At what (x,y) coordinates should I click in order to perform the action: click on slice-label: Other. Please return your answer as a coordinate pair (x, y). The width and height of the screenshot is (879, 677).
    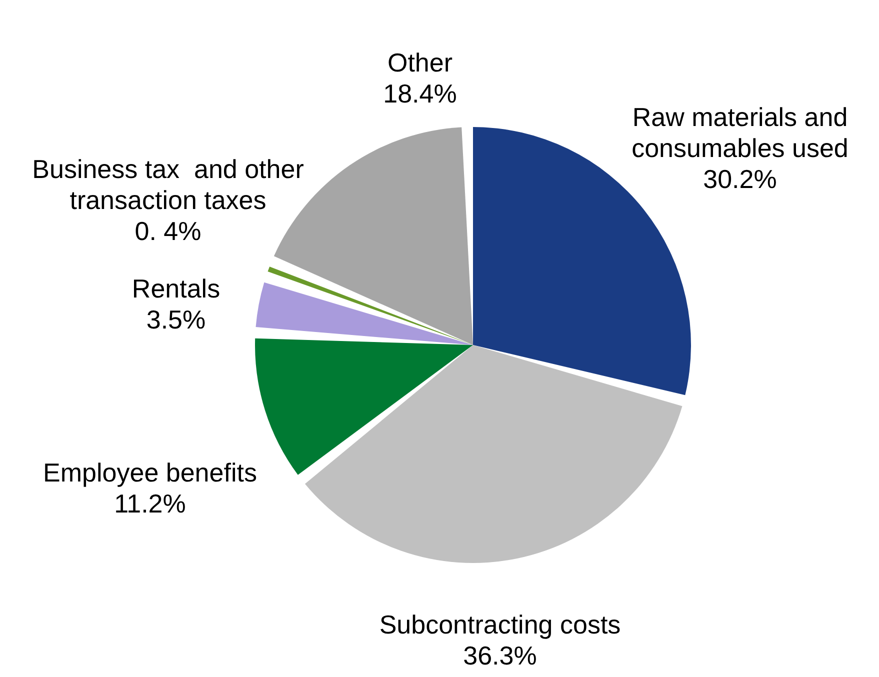
    Looking at the image, I should click on (420, 63).